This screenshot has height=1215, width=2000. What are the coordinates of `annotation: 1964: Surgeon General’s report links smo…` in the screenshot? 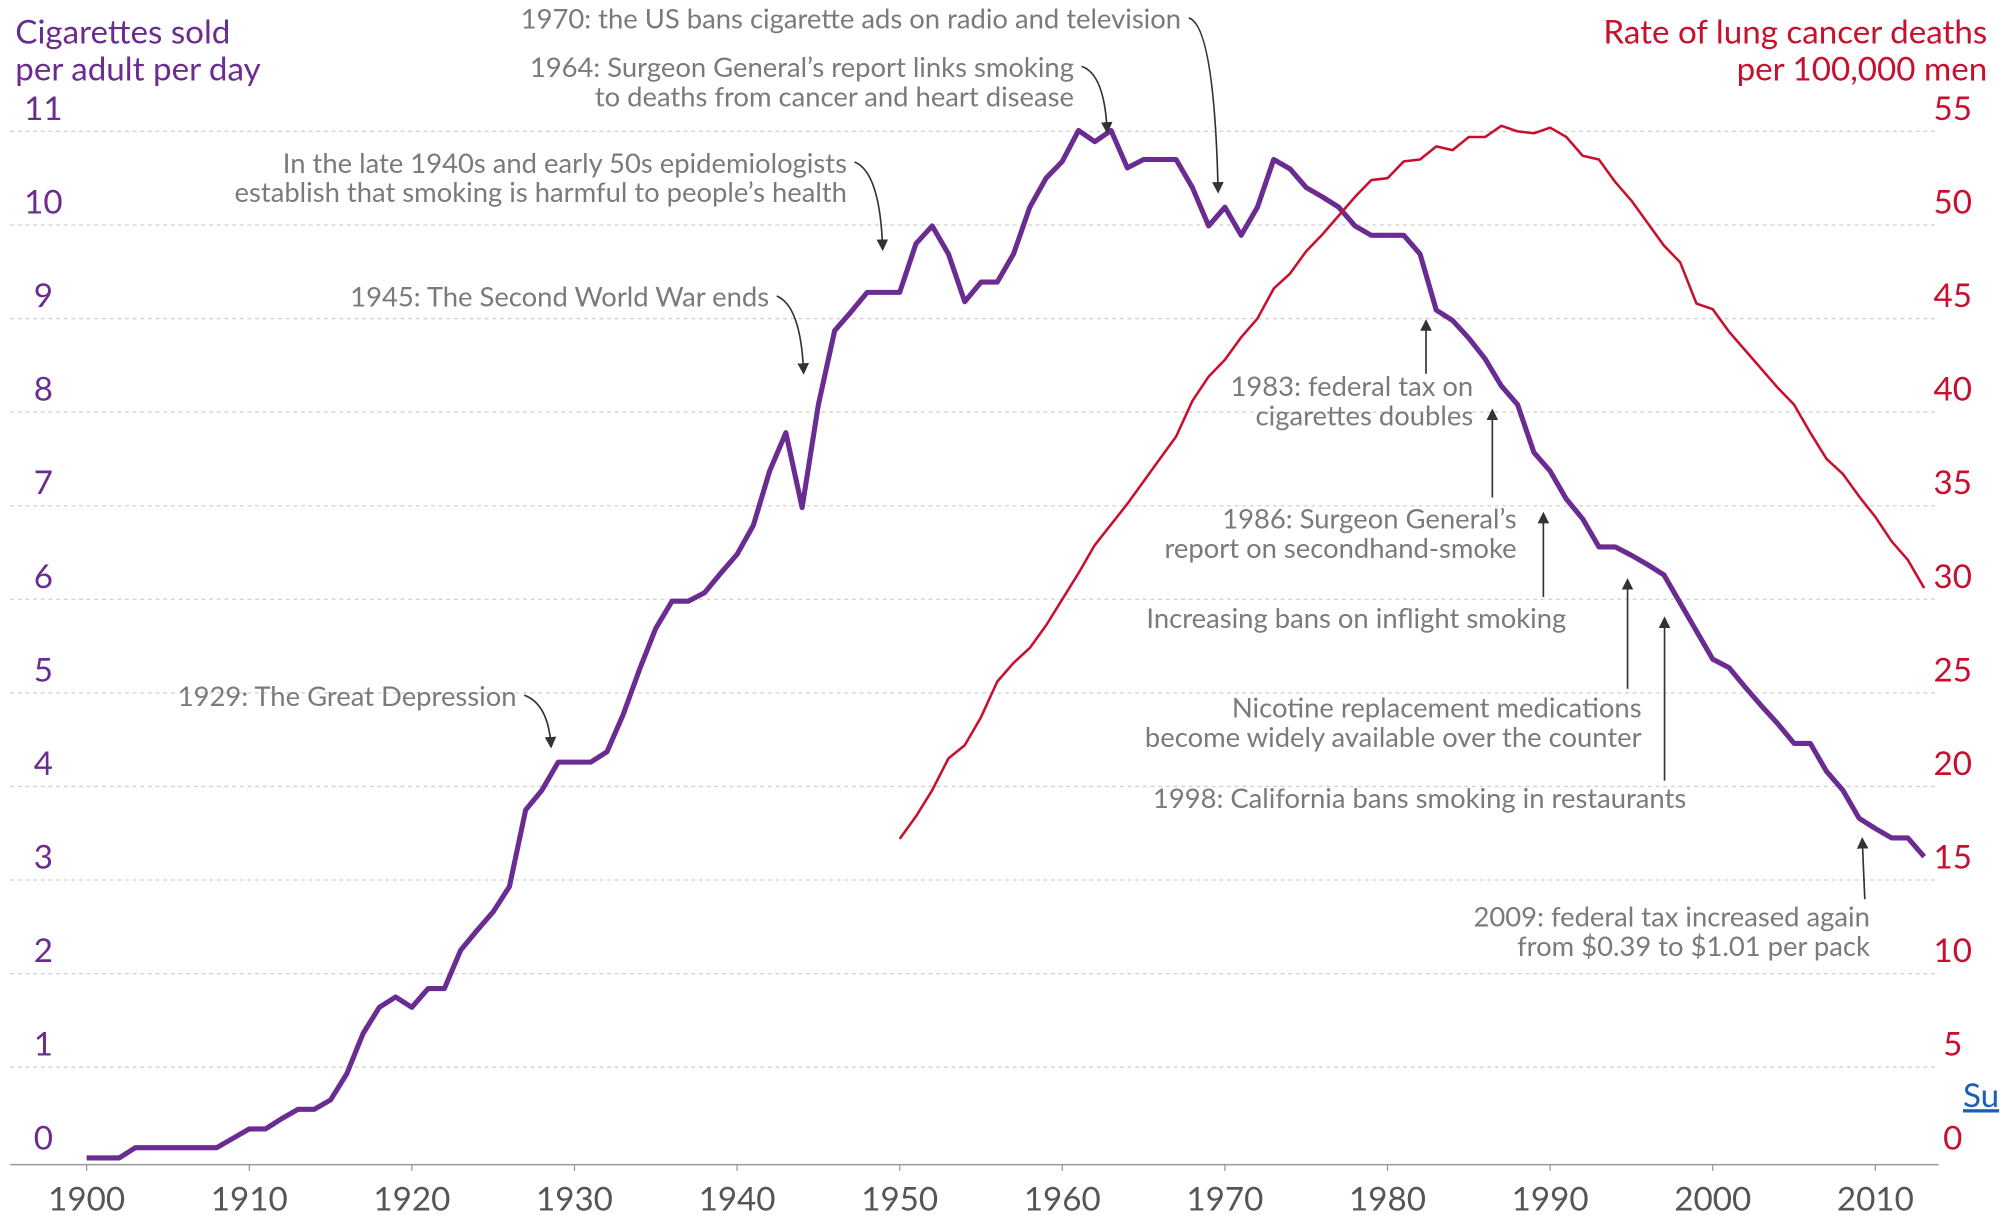 It's located at (802, 66).